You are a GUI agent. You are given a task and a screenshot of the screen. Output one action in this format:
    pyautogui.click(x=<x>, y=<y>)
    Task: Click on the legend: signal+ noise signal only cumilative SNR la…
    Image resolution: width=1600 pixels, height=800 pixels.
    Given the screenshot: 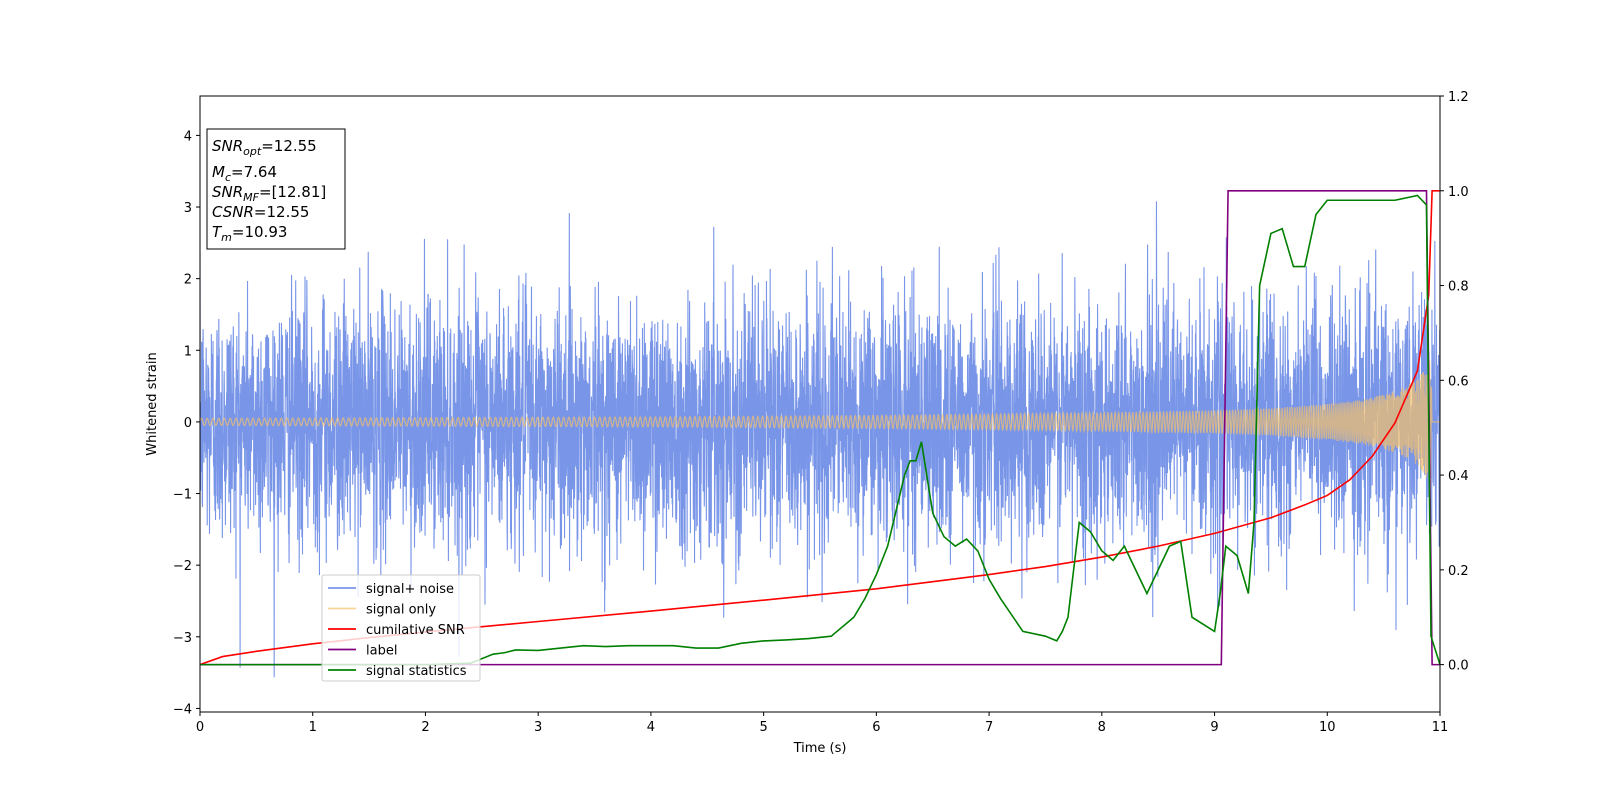 What is the action you would take?
    pyautogui.click(x=401, y=628)
    